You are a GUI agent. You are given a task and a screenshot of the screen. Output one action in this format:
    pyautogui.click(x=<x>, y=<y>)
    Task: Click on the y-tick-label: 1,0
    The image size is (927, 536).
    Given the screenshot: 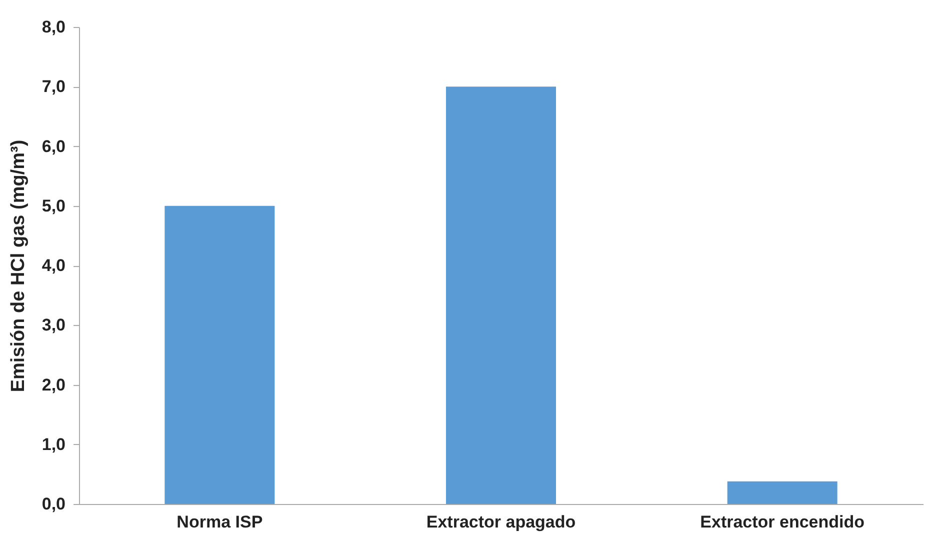 What is the action you would take?
    pyautogui.click(x=54, y=444)
    